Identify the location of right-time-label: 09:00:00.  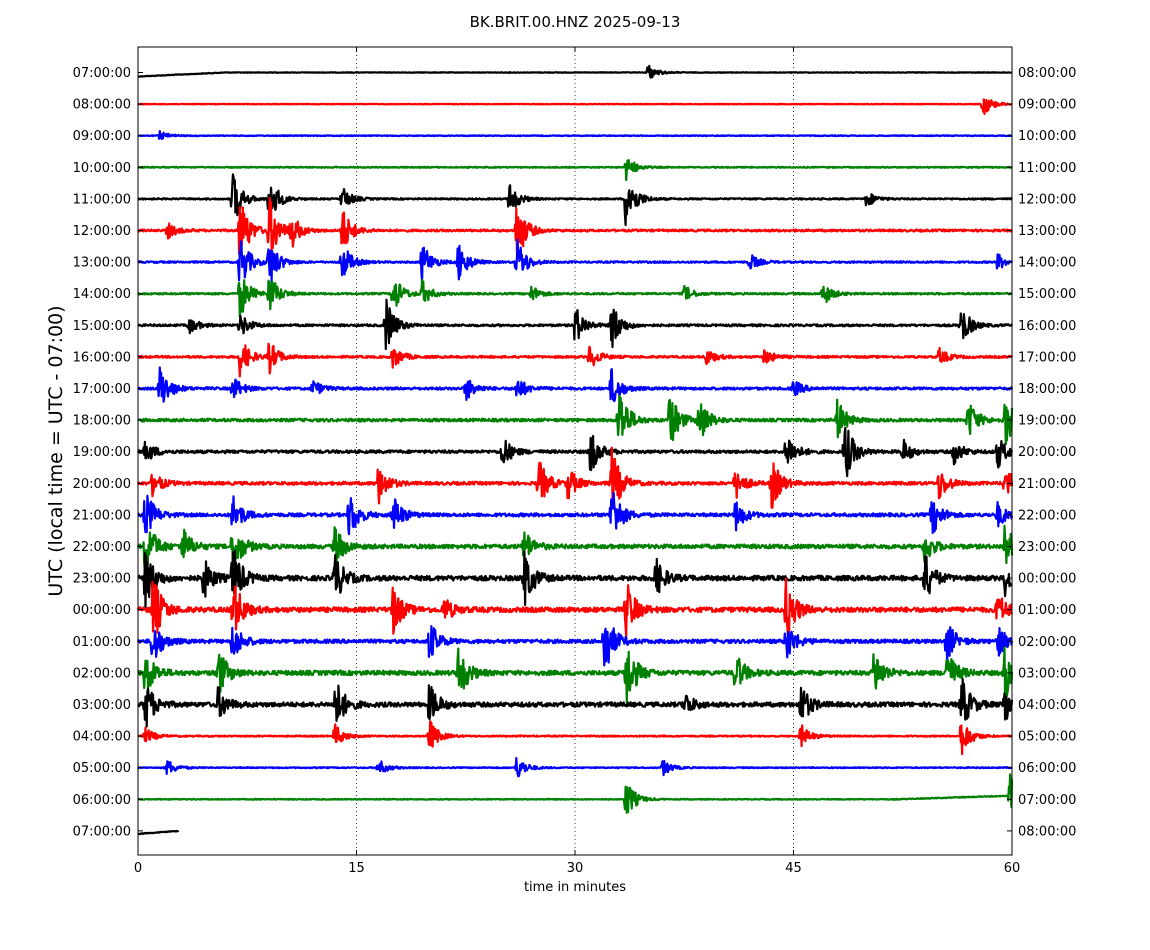
(1047, 105).